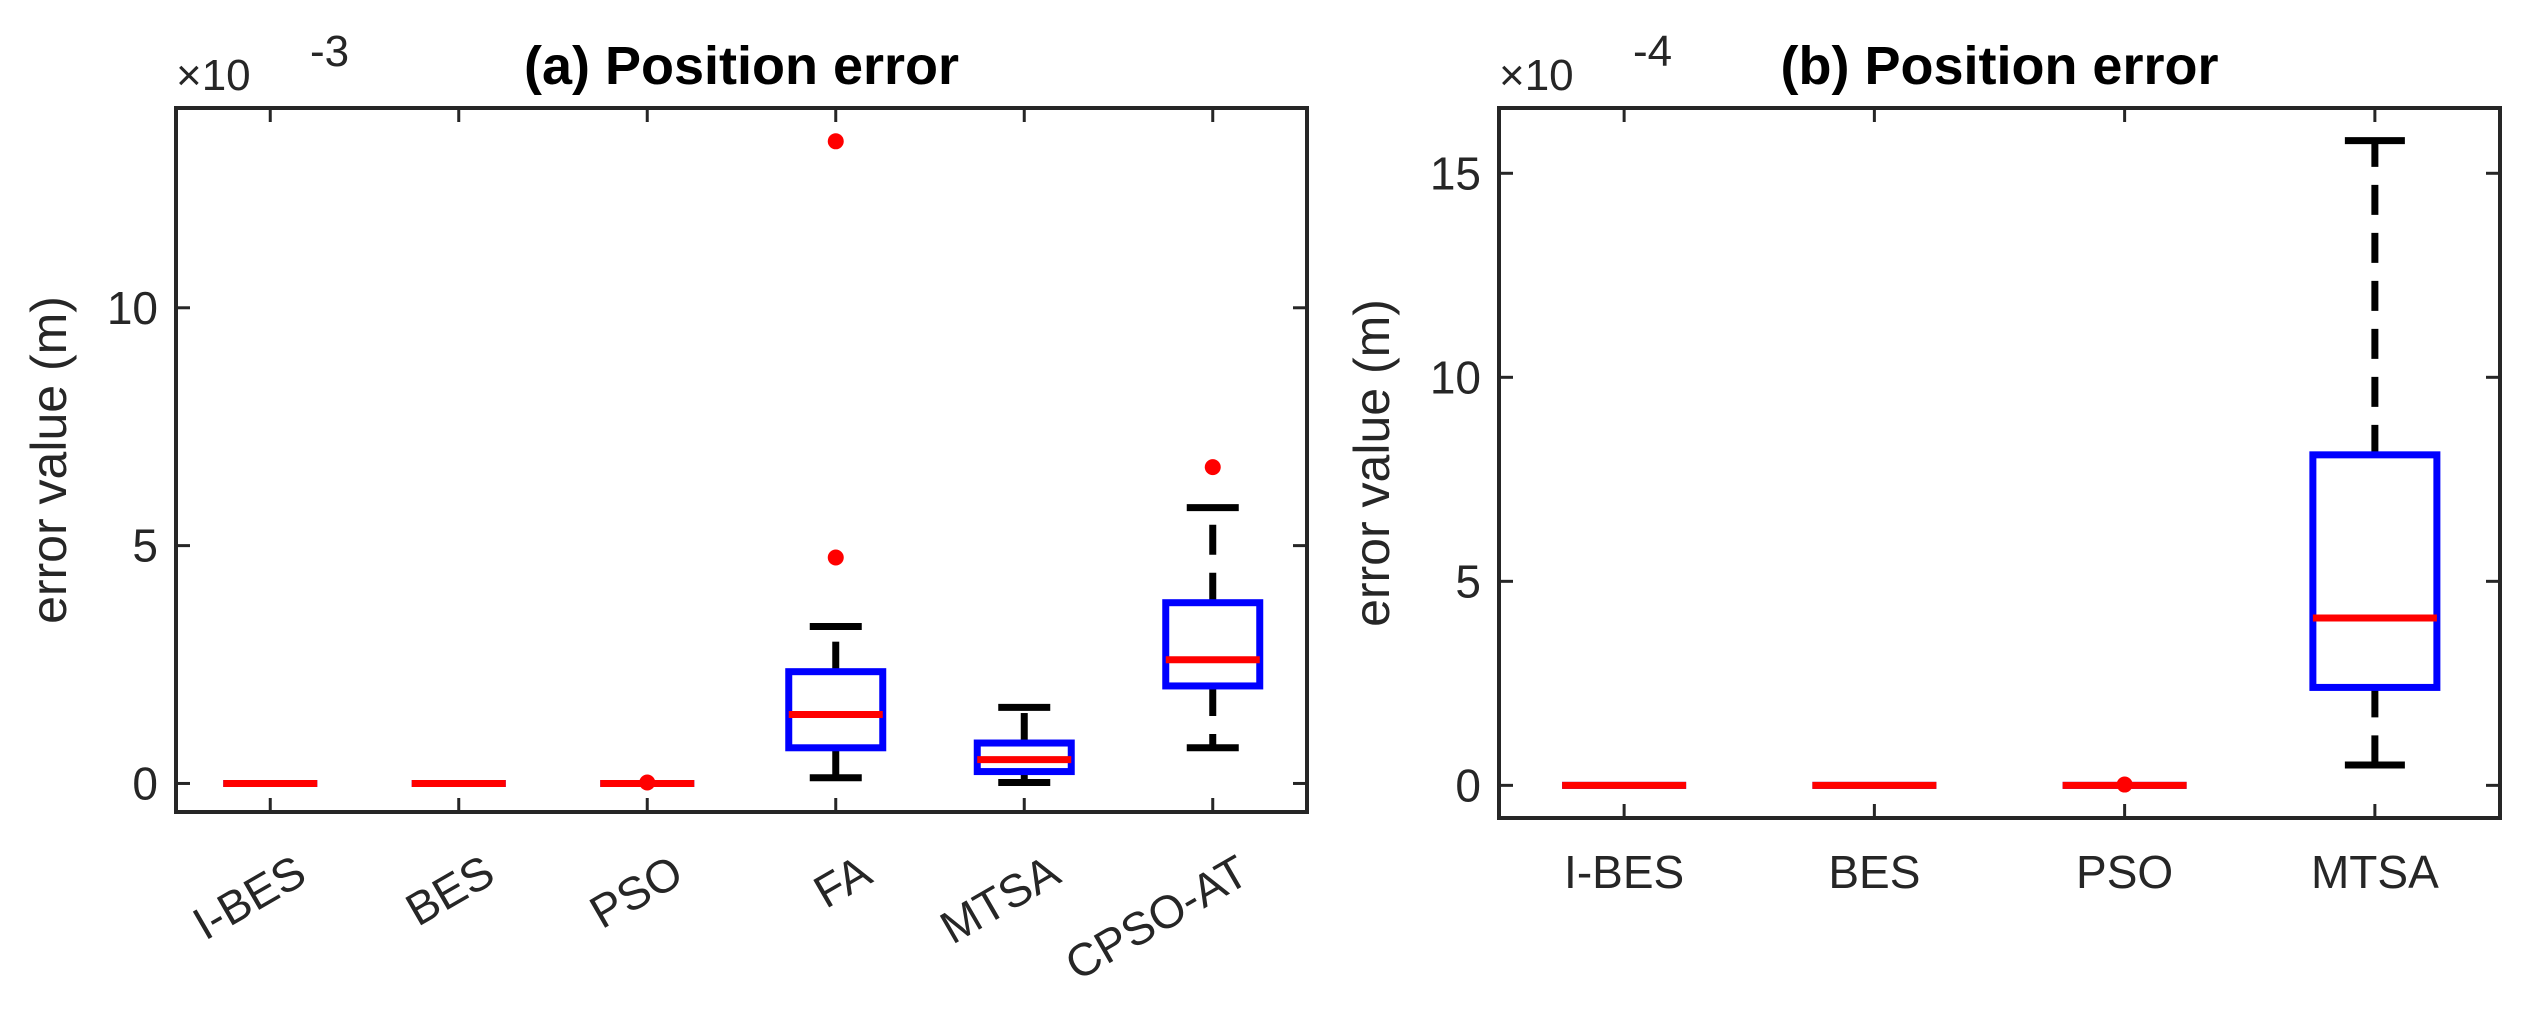  What do you see at coordinates (329, 51) in the screenshot?
I see `y-exponent-power: -3` at bounding box center [329, 51].